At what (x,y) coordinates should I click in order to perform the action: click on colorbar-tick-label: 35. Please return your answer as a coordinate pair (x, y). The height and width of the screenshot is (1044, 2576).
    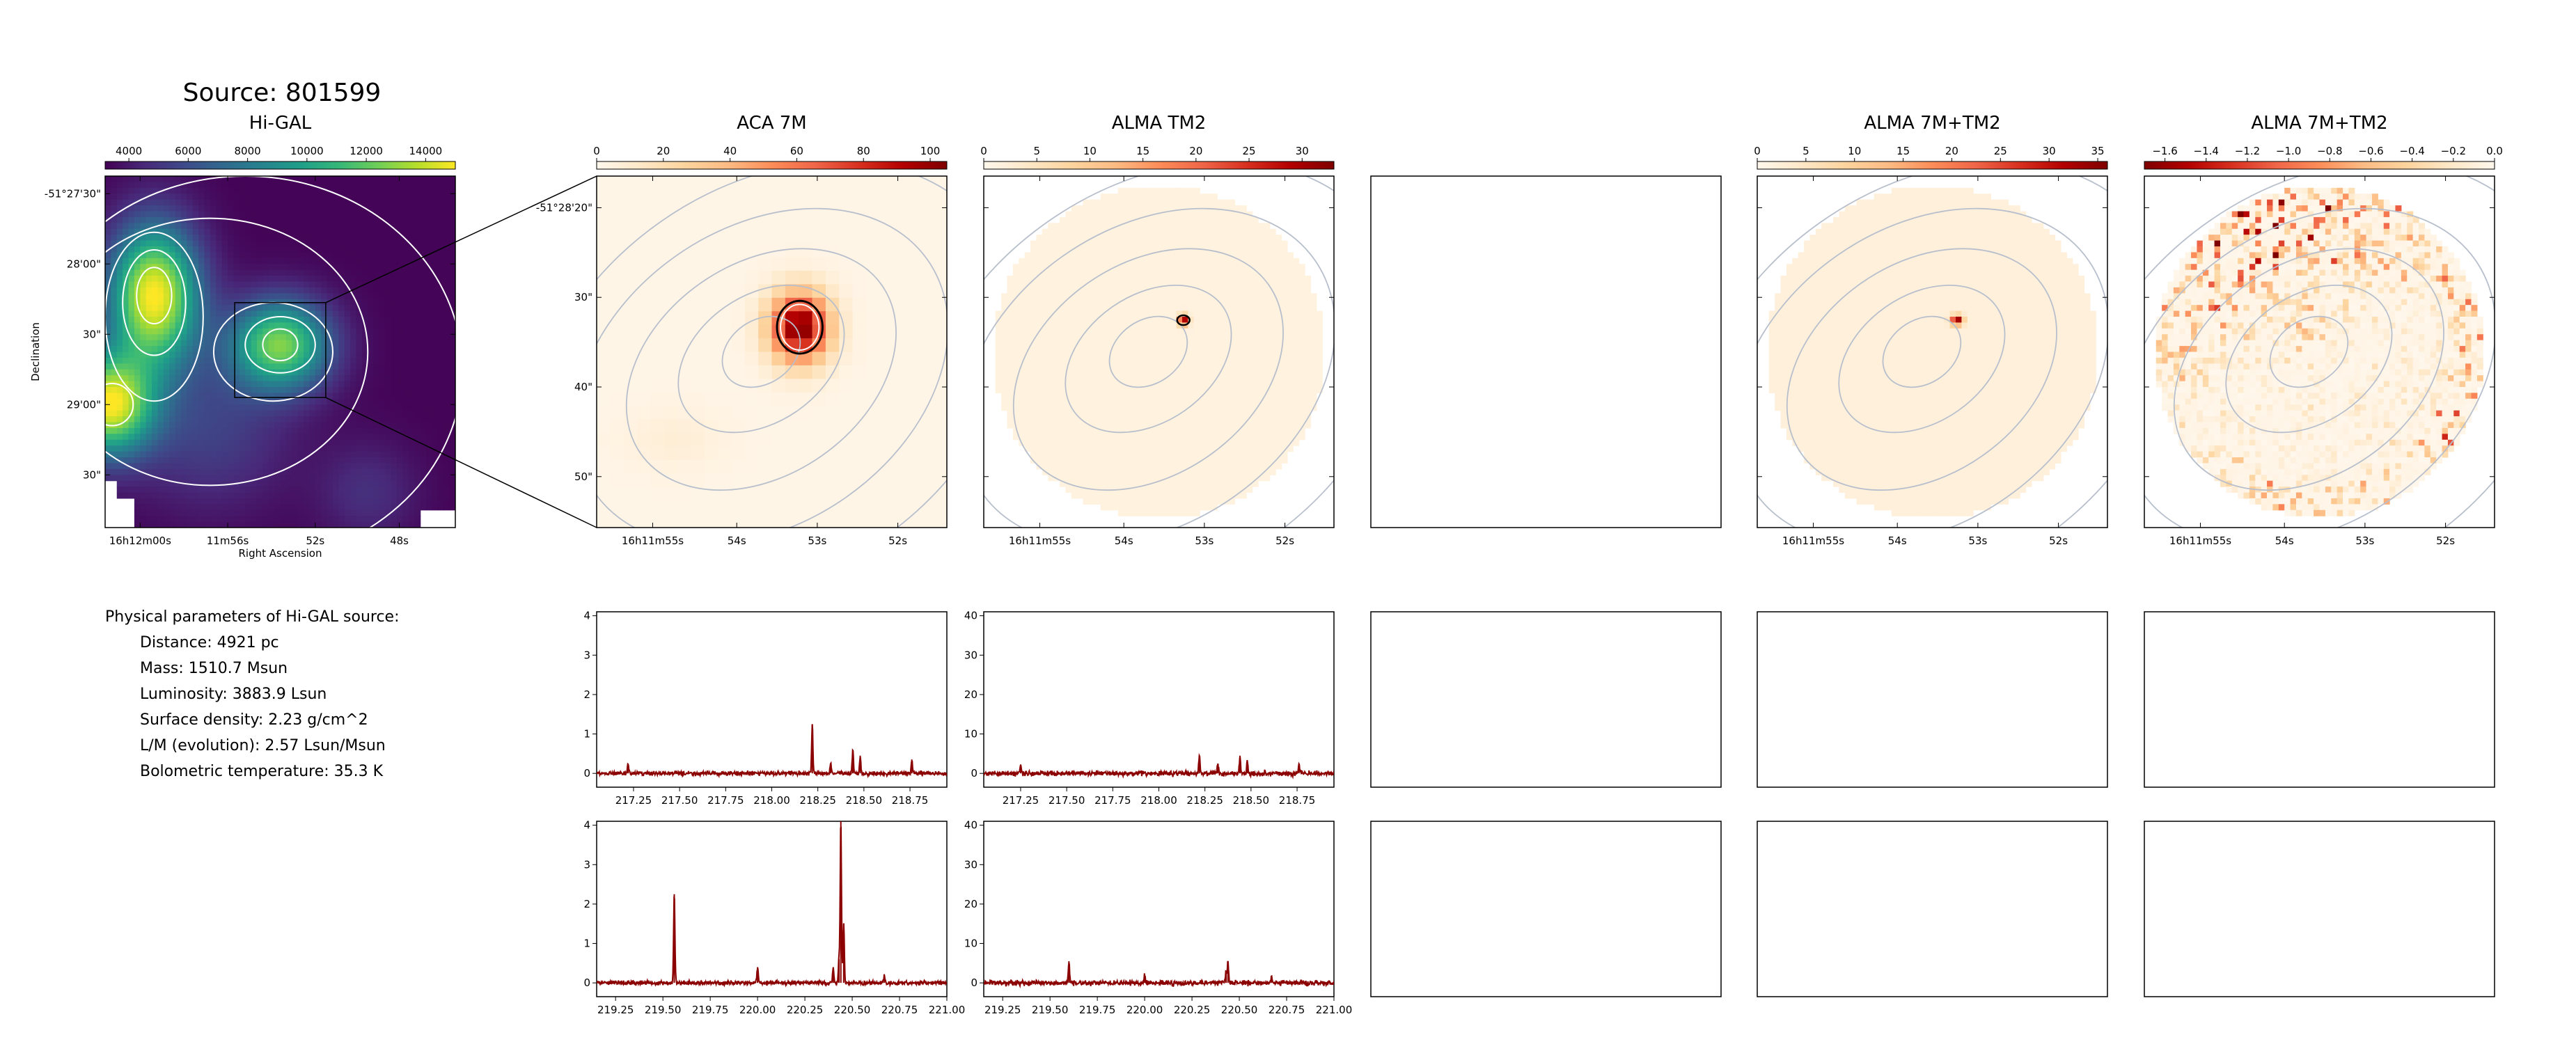
    Looking at the image, I should click on (2097, 151).